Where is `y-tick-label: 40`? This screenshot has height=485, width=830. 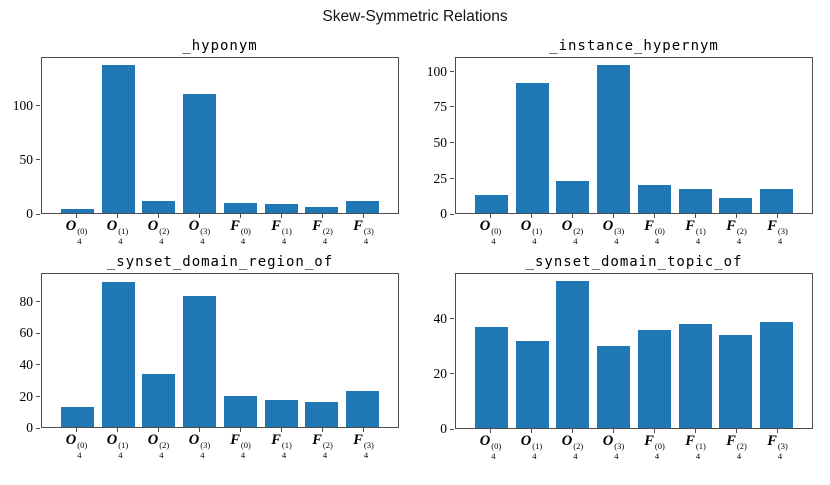
y-tick-label: 40 is located at coordinates (26, 364).